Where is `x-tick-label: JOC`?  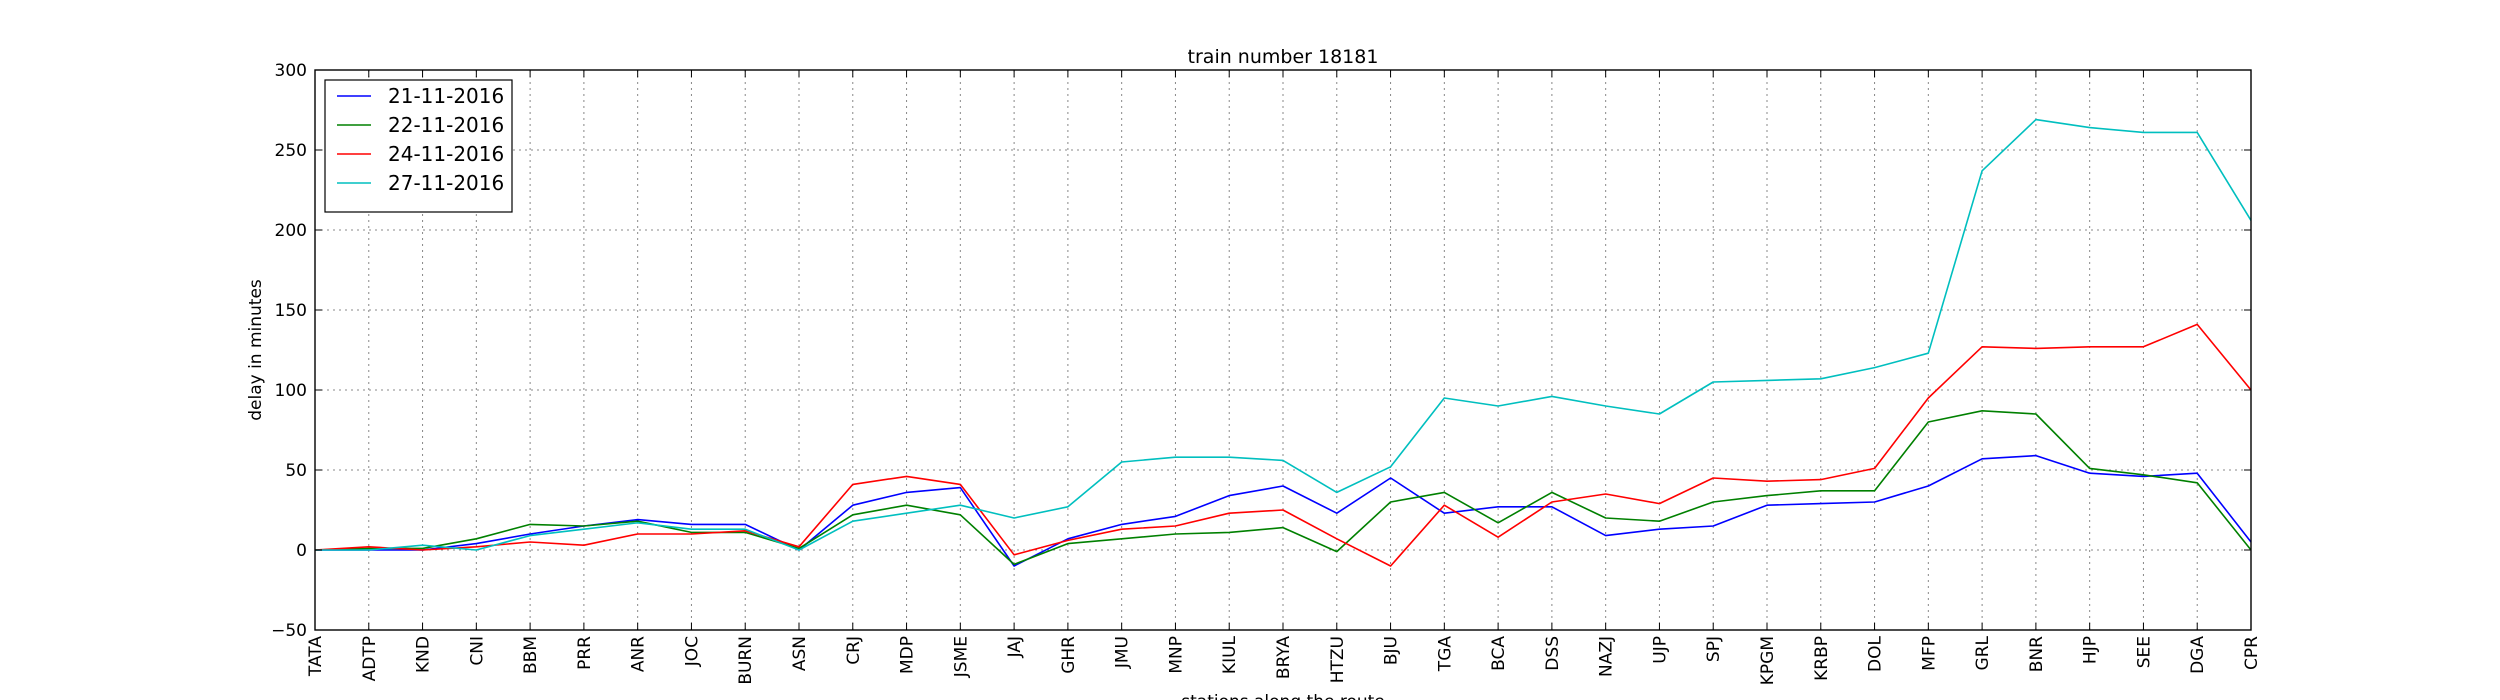
x-tick-label: JOC is located at coordinates (692, 651).